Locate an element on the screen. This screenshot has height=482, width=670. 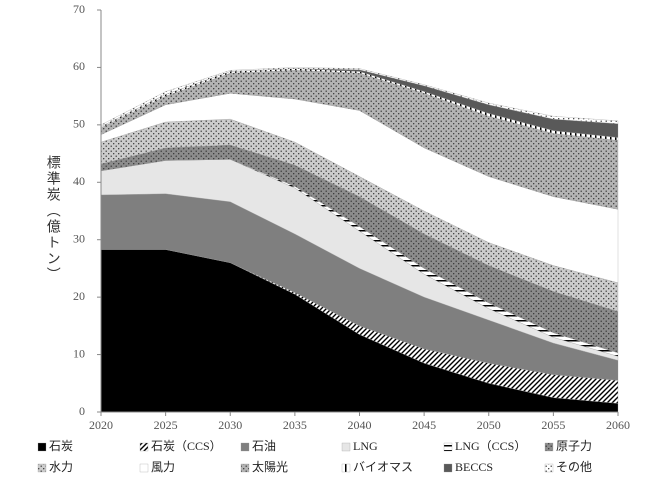
x-tick-label: 2040 is located at coordinates (360, 425).